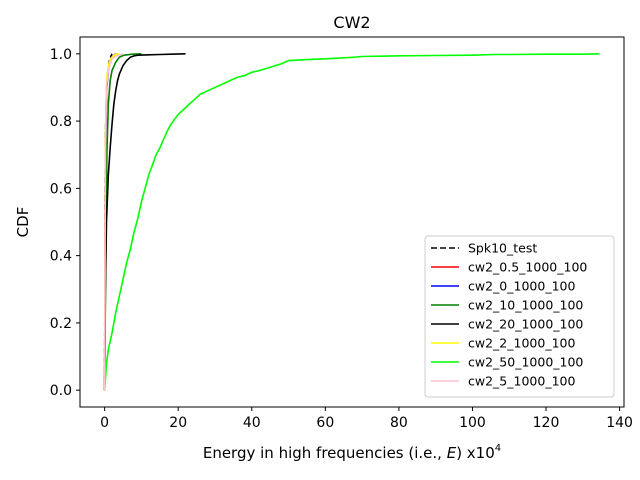  I want to click on legend-label: cw2_5_1000_100, so click(521, 381).